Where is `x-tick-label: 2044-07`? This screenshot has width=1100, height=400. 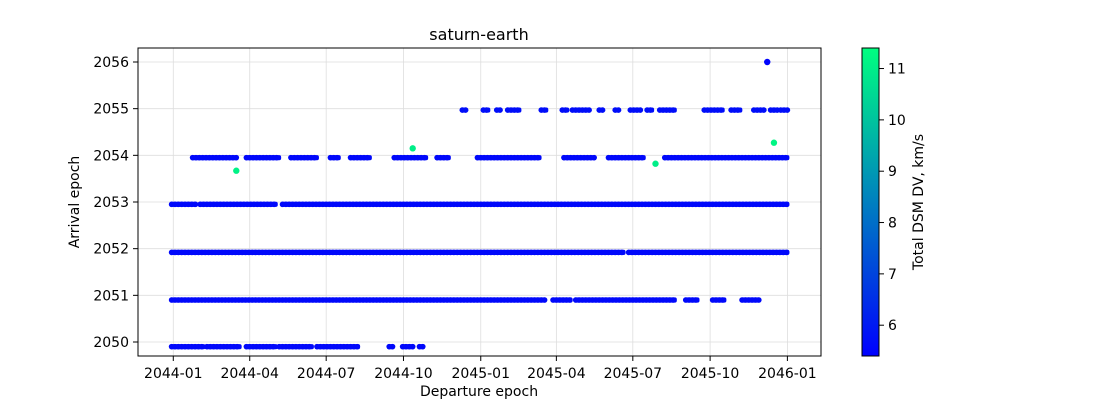
x-tick-label: 2044-07 is located at coordinates (326, 374).